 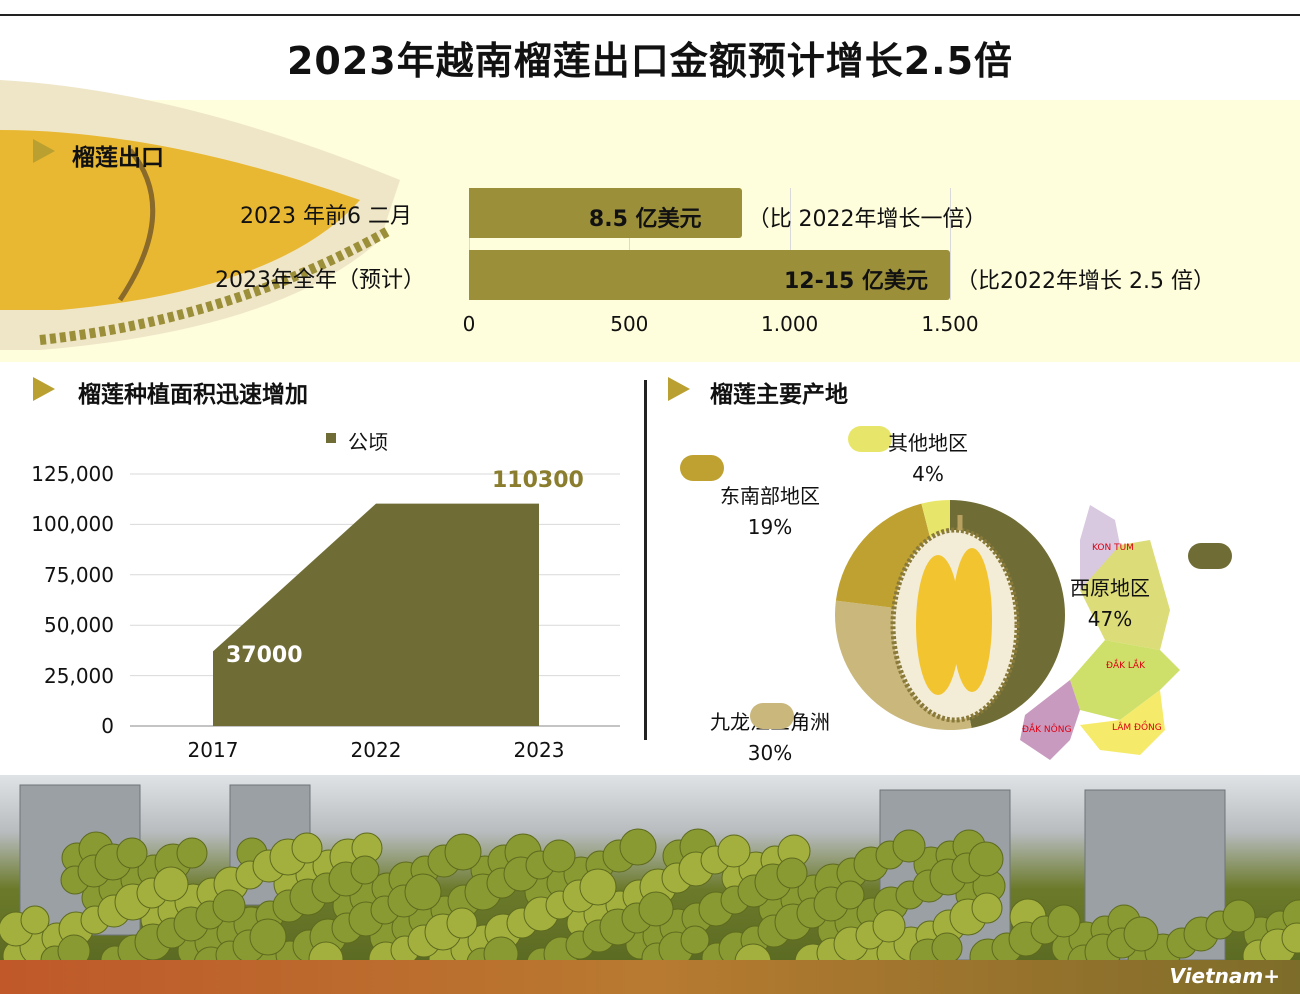 I want to click on data-label: 110300, so click(x=538, y=480).